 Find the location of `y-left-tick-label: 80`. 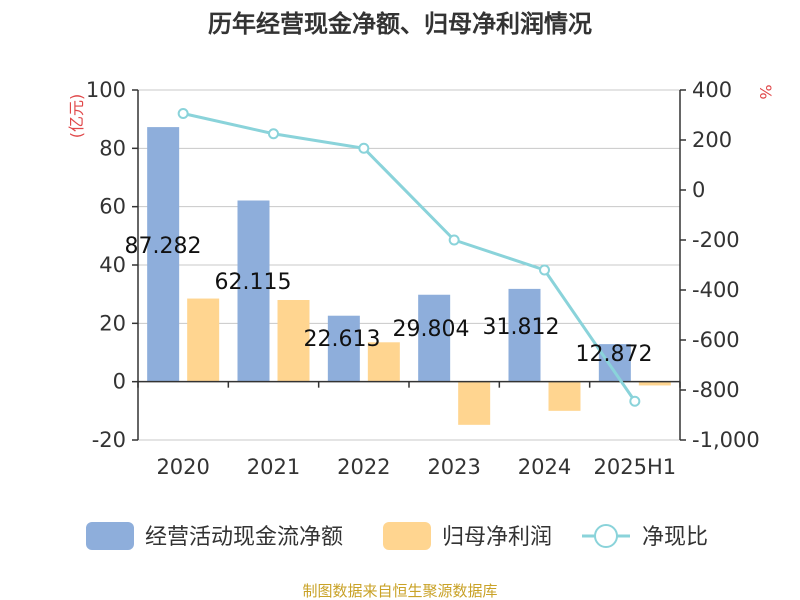

y-left-tick-label: 80 is located at coordinates (112, 148).